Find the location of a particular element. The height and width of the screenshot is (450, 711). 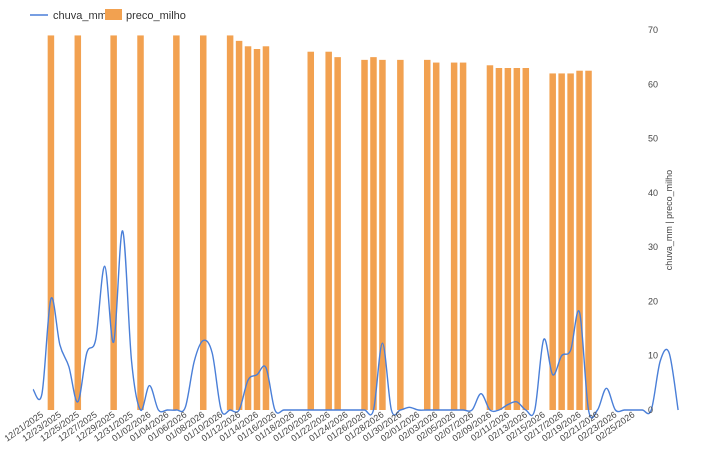

y-axis-title: chuva_mm | preco_milho is located at coordinates (669, 220).